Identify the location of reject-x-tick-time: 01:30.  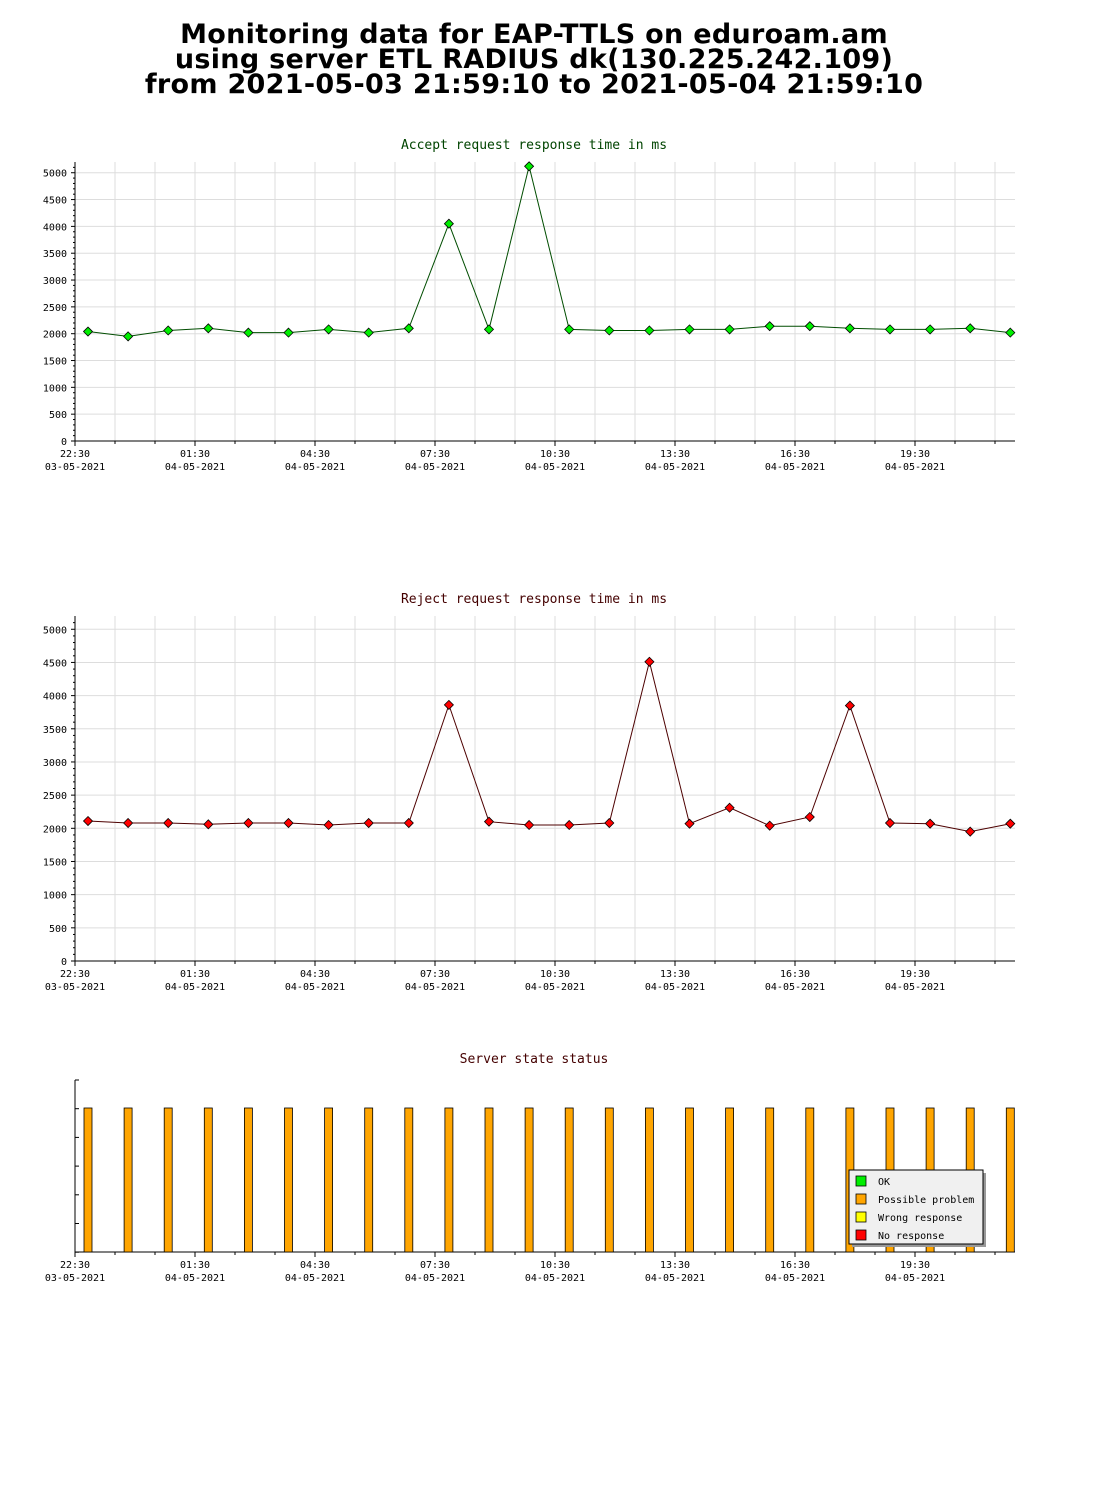
(195, 974).